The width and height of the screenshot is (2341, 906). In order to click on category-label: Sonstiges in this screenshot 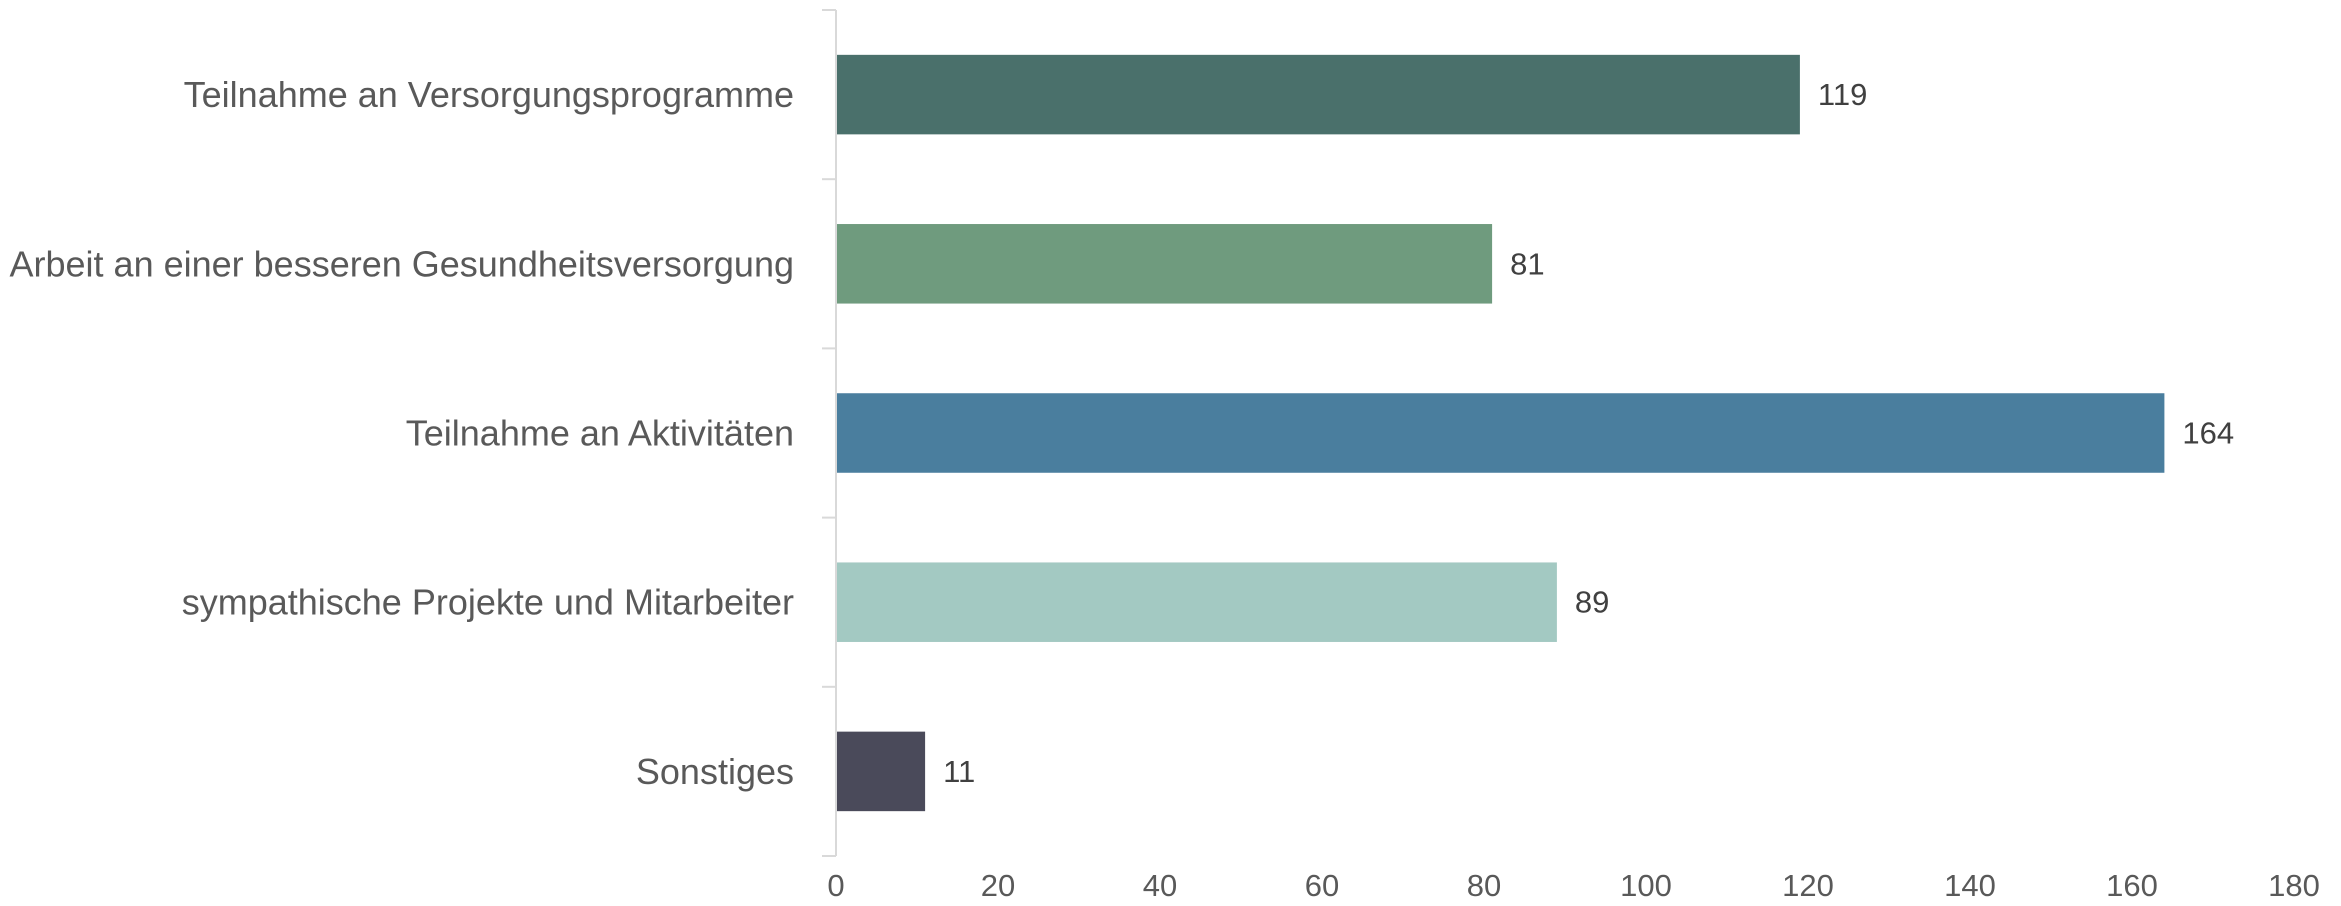, I will do `click(715, 771)`.